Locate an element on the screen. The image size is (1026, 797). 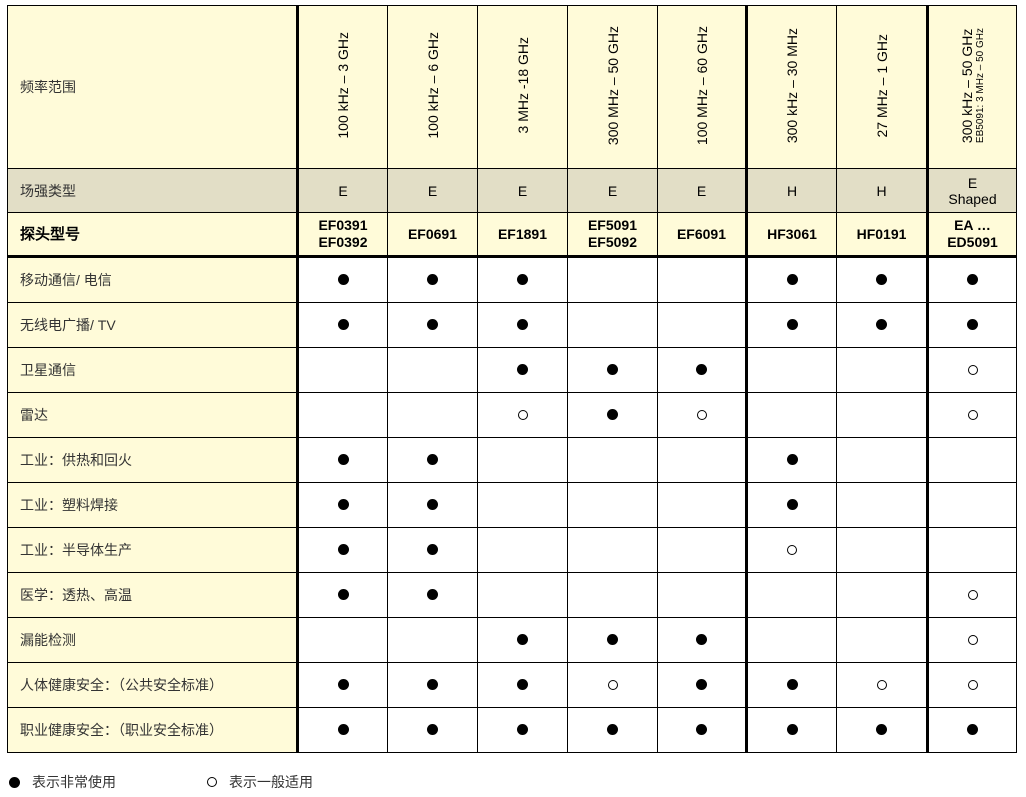
application-label: 职业健康安全：（职业安全标准） is located at coordinates (152, 730).